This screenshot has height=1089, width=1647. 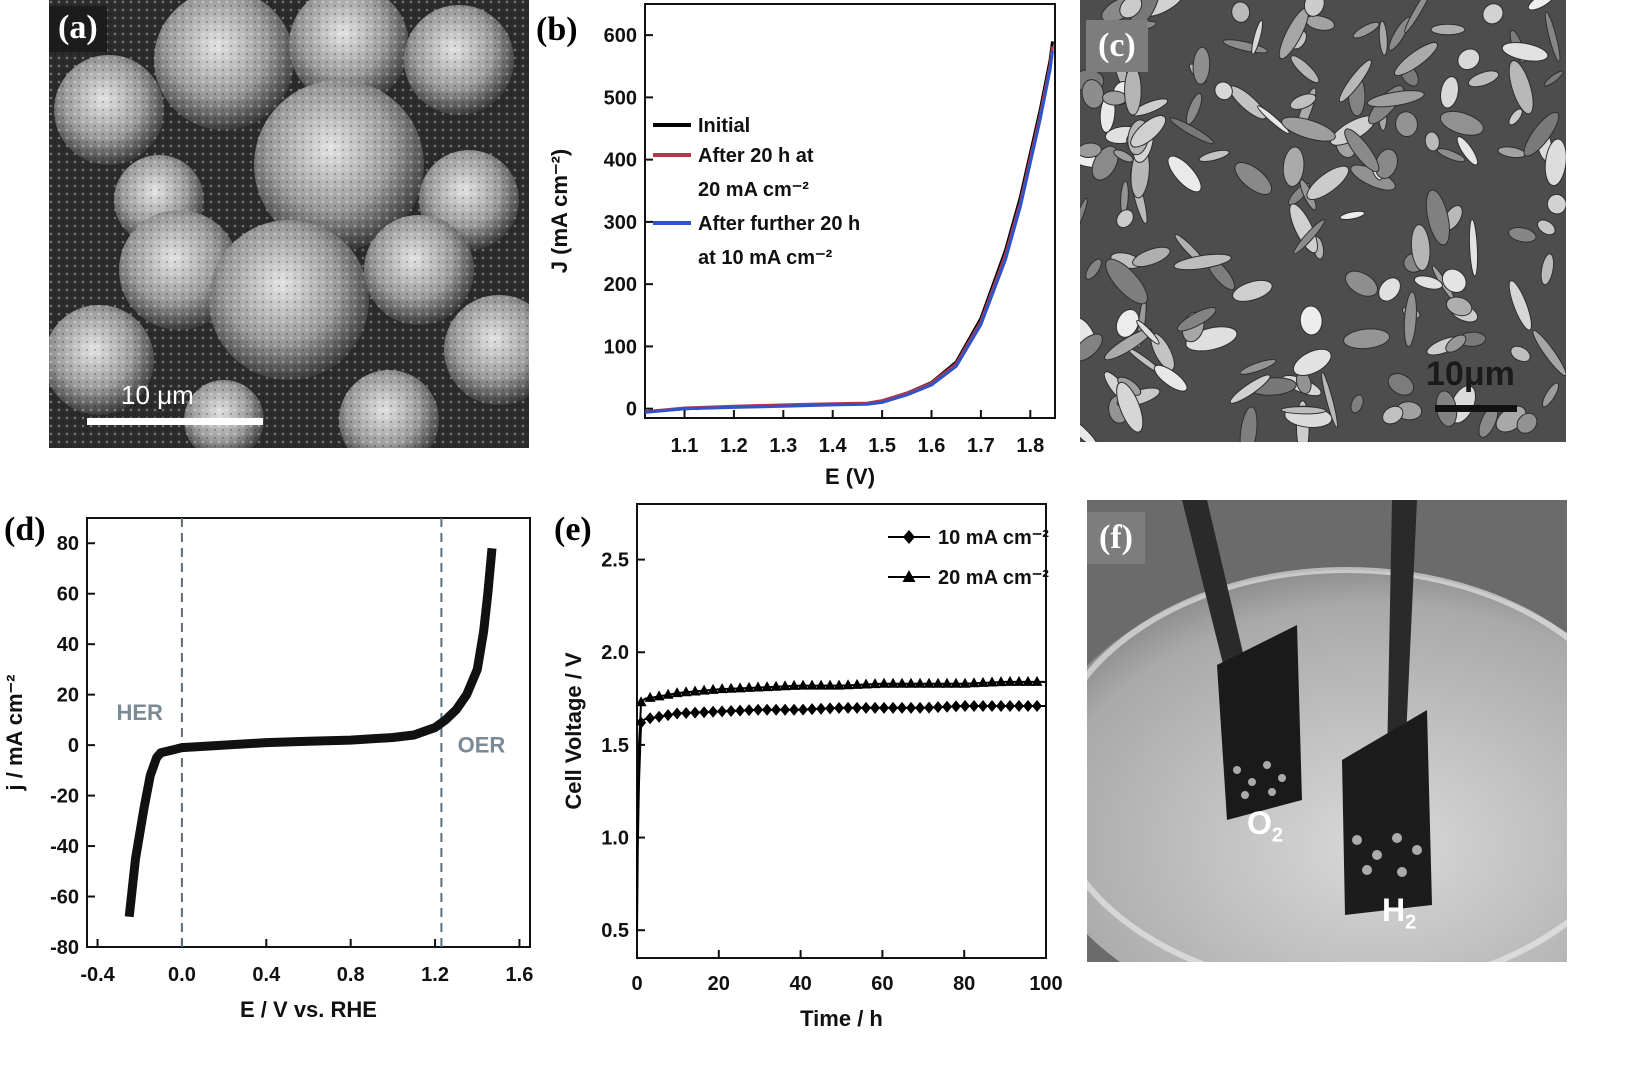 What do you see at coordinates (482, 745) in the screenshot?
I see `region-label-oer: OER` at bounding box center [482, 745].